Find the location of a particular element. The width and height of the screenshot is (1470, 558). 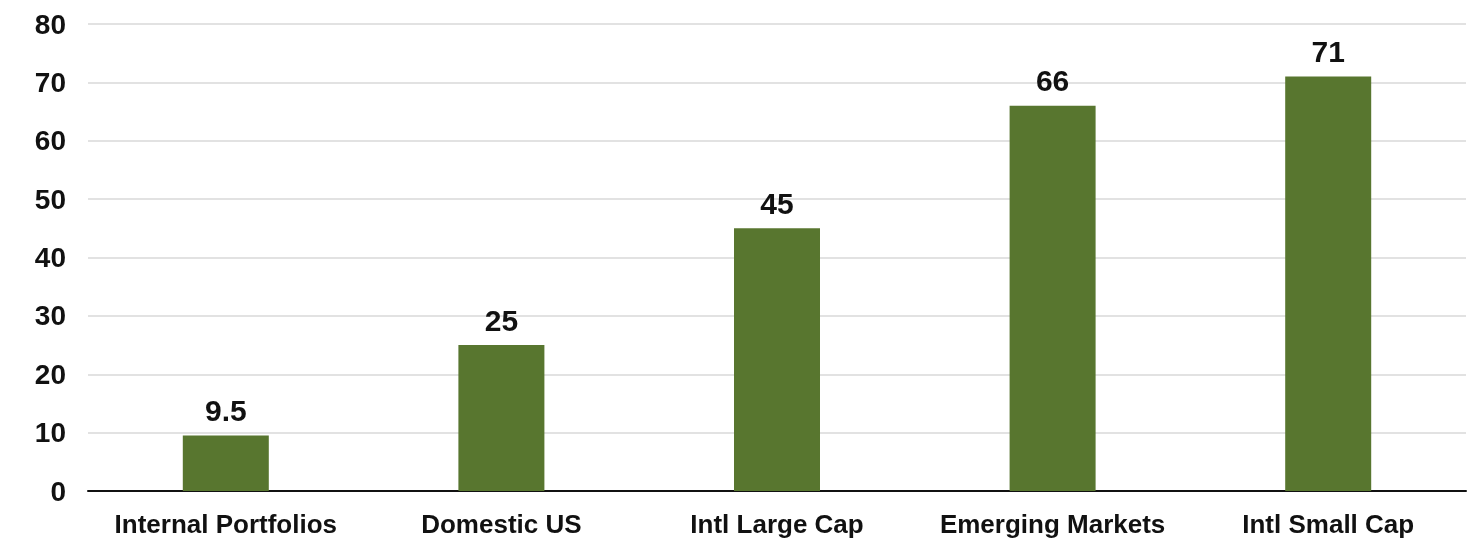

x-tick-label: Intl Small Cap is located at coordinates (1328, 524).